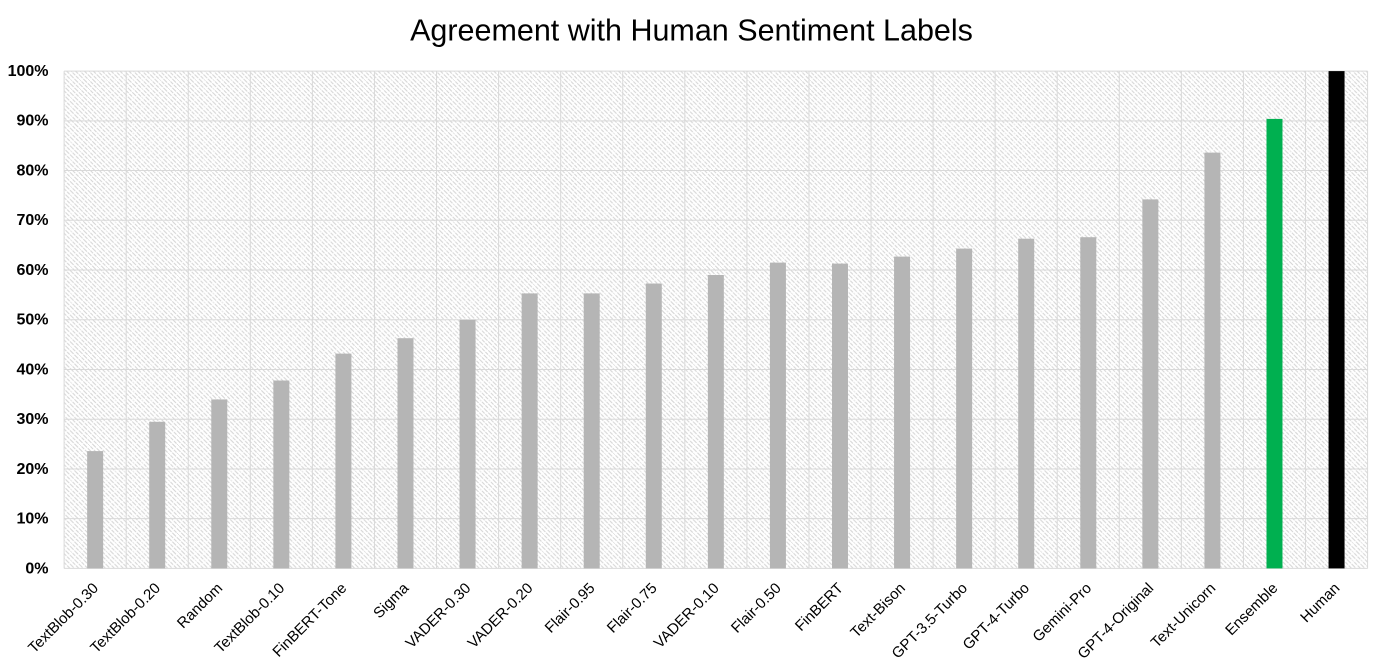 The width and height of the screenshot is (1383, 670). Describe the element at coordinates (32, 519) in the screenshot. I see `svg-text: 10%` at that location.